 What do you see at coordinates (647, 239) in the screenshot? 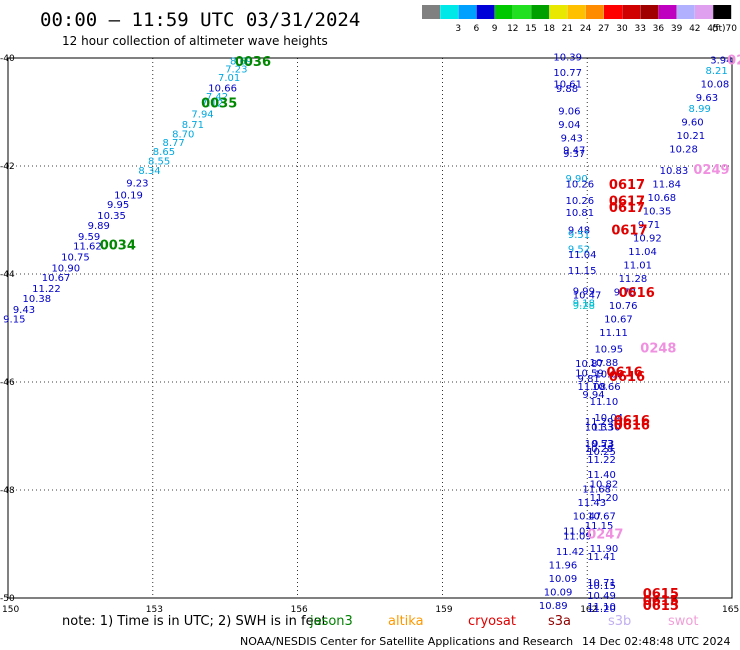
I see `wave-height-label: 10.92` at bounding box center [647, 239].